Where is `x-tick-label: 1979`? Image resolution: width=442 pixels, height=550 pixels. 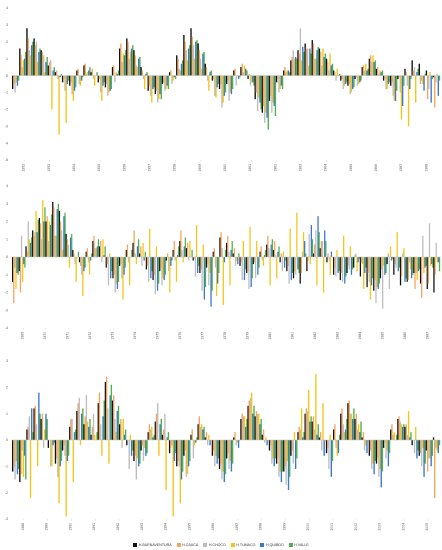
x-tick-label: 1979 is located at coordinates (248, 336).